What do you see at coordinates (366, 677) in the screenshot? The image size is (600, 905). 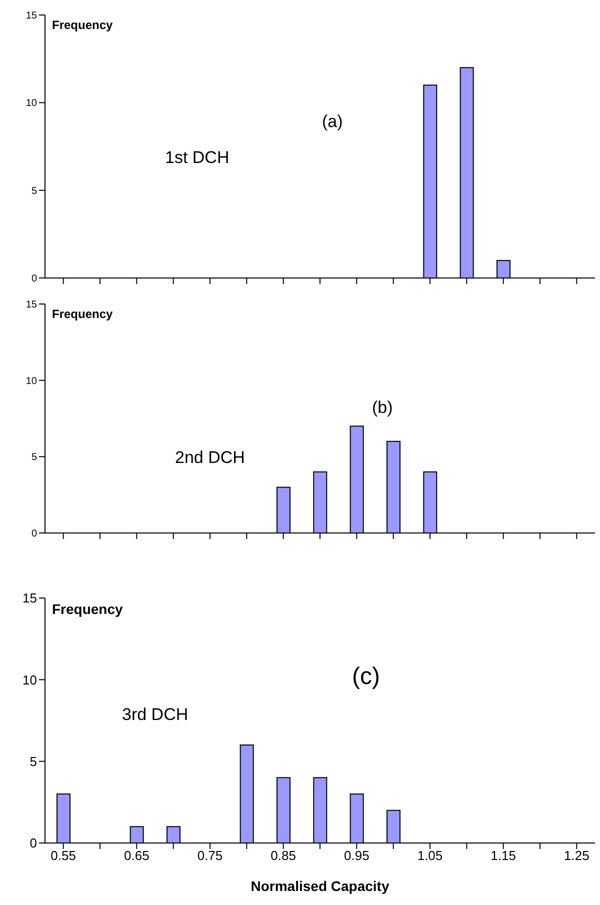 I see `annotation: (c)` at bounding box center [366, 677].